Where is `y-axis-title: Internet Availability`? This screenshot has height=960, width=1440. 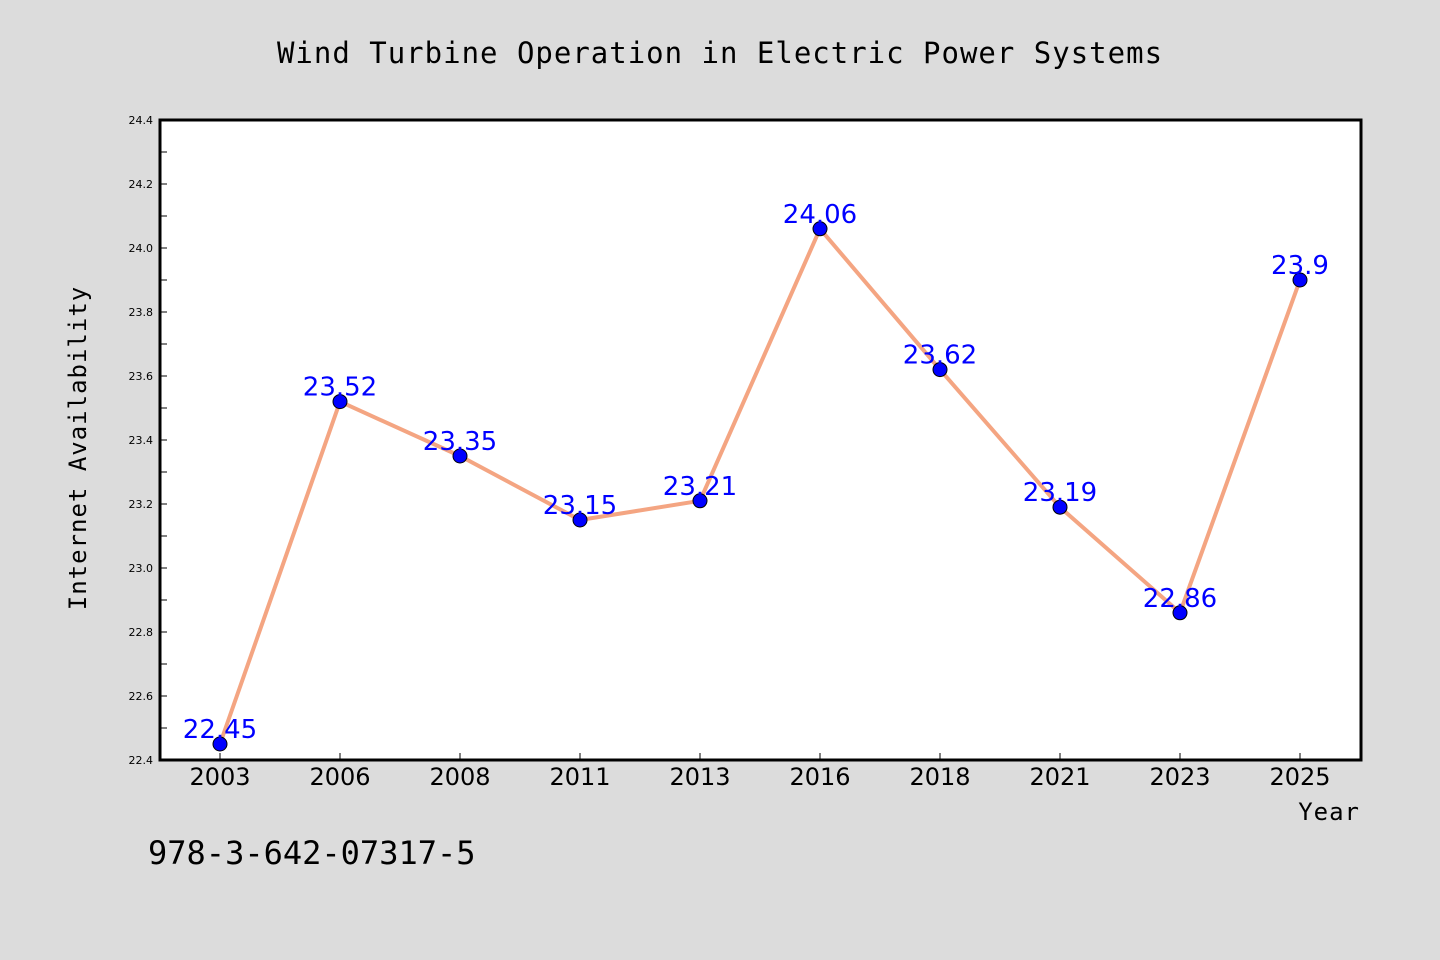 y-axis-title: Internet Availability is located at coordinates (78, 448).